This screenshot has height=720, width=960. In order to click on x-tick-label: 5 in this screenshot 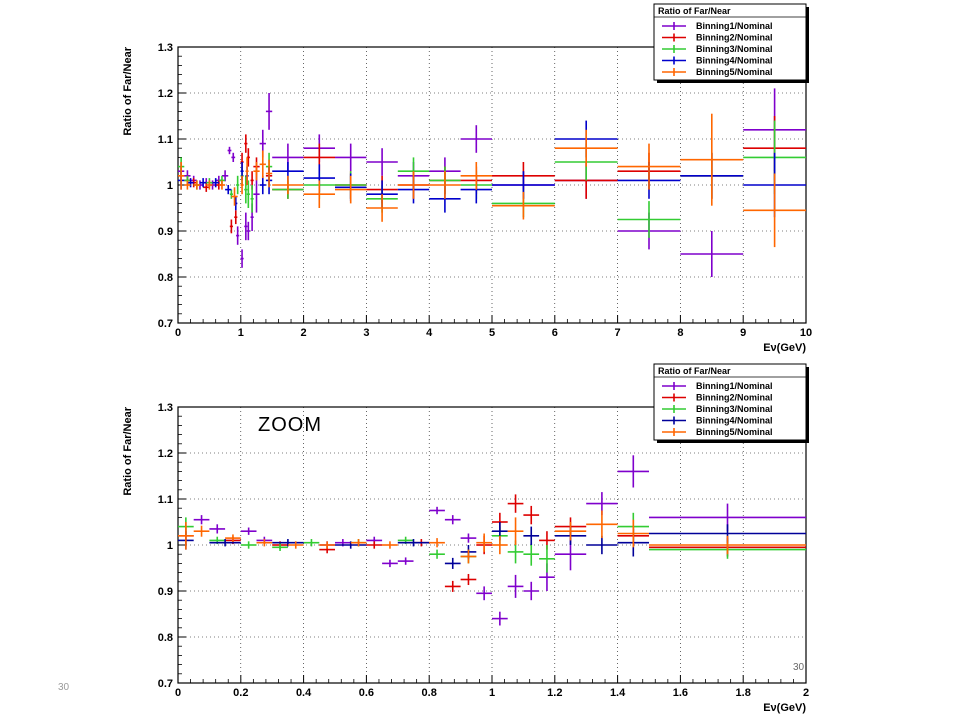, I will do `click(492, 333)`.